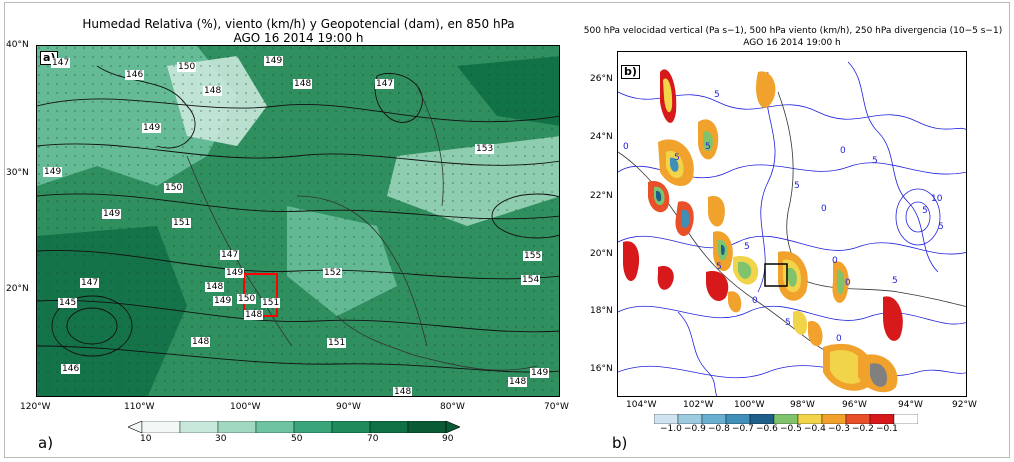 The image size is (1014, 462). What do you see at coordinates (792, 43) in the screenshot?
I see `panel-b-subtitle: AGO 16 2014 19:00 h` at bounding box center [792, 43].